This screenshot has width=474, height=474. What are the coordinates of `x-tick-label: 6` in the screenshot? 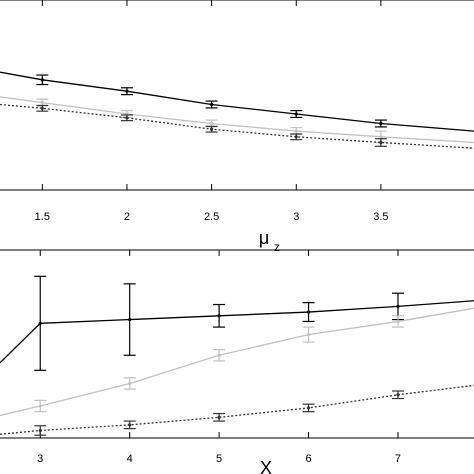 It's located at (308, 459).